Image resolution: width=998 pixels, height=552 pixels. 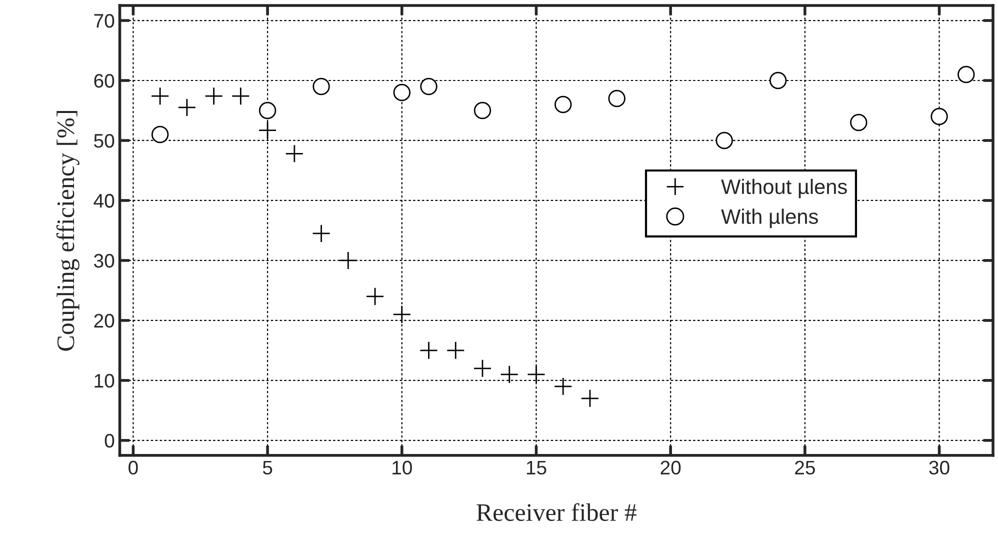 What do you see at coordinates (402, 467) in the screenshot?
I see `x-tick-label: 10` at bounding box center [402, 467].